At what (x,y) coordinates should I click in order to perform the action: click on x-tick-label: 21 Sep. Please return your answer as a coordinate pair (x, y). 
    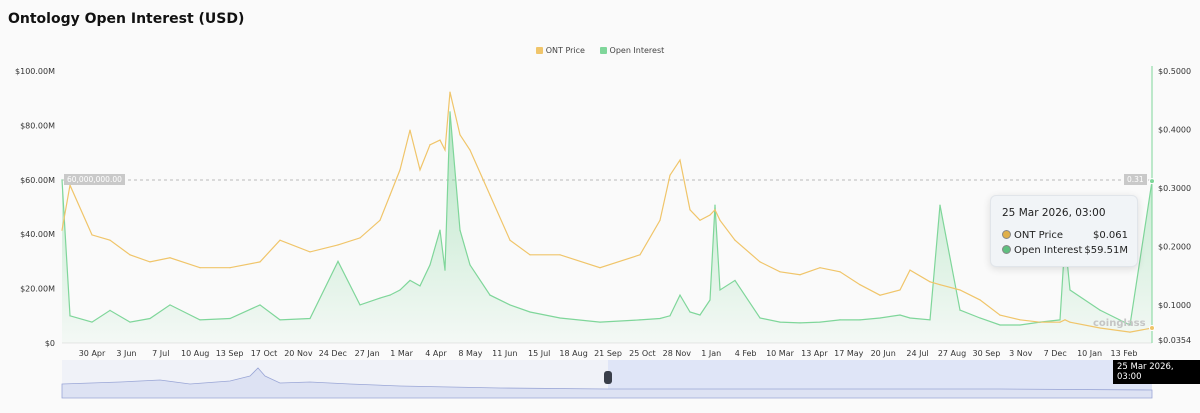
    Looking at the image, I should click on (608, 353).